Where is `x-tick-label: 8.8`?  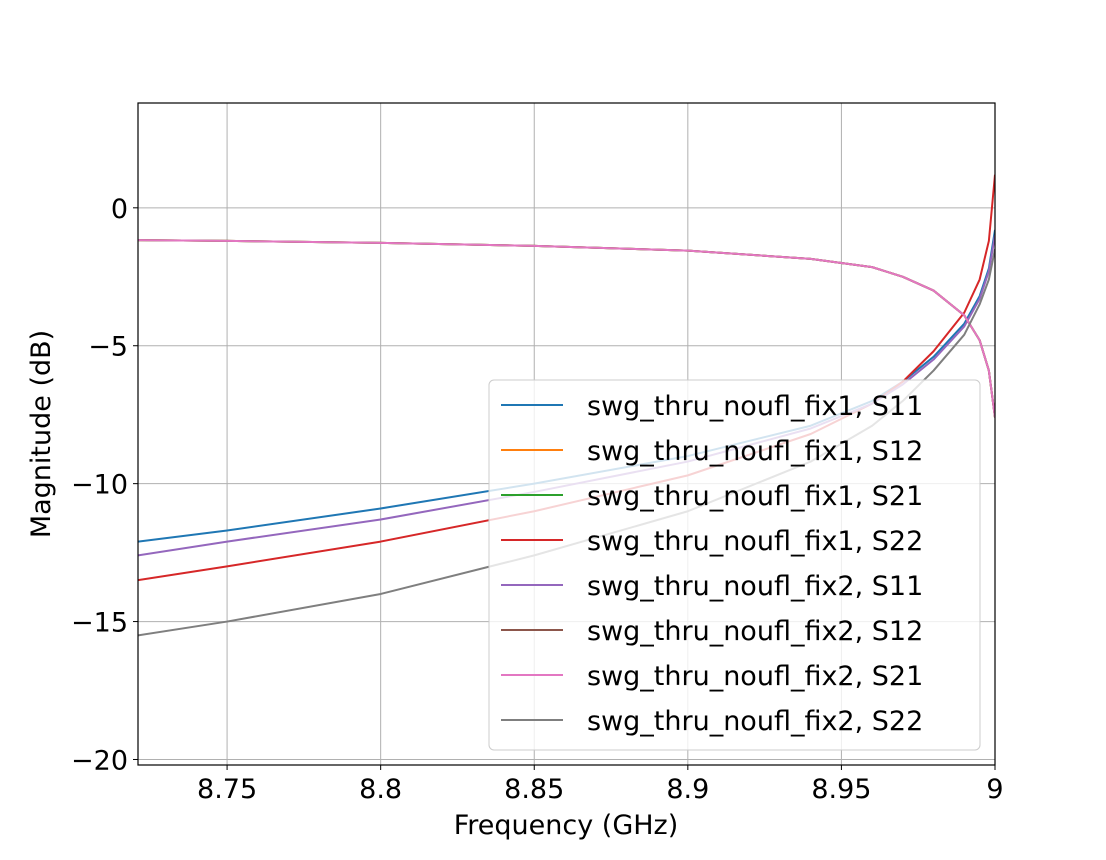
x-tick-label: 8.8 is located at coordinates (380, 789).